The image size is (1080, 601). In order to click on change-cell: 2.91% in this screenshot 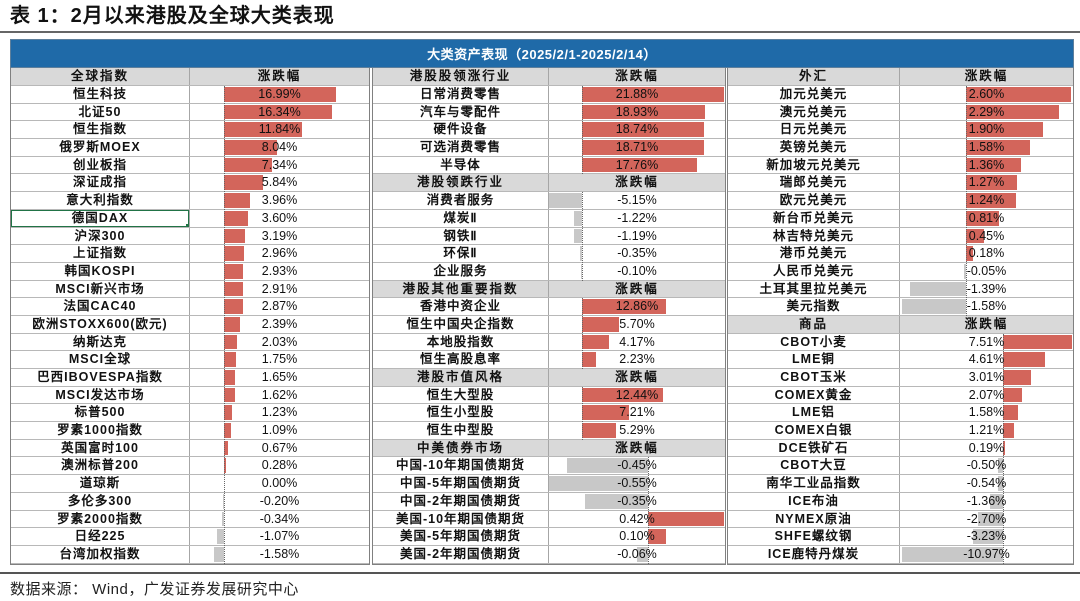, I will do `click(279, 289)`.